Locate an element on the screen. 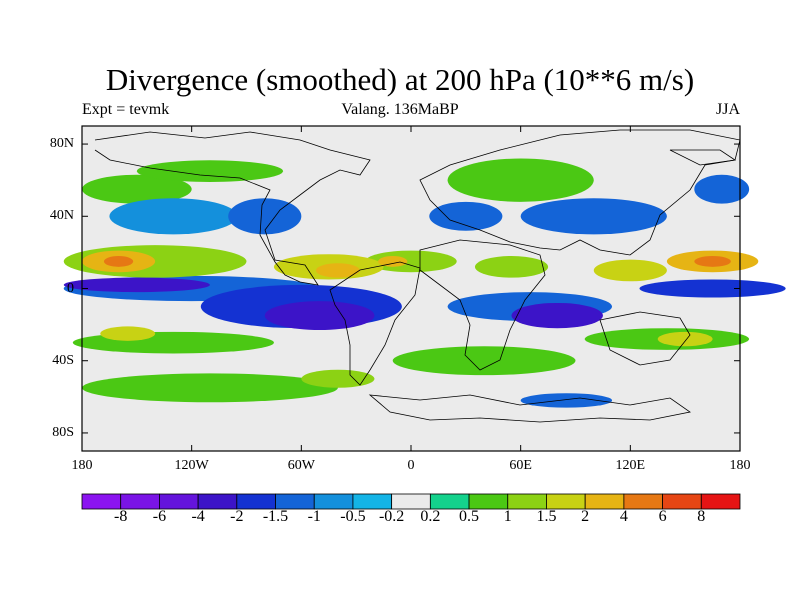 This screenshot has height=600, width=800. lat-label: 80N is located at coordinates (61, 144).